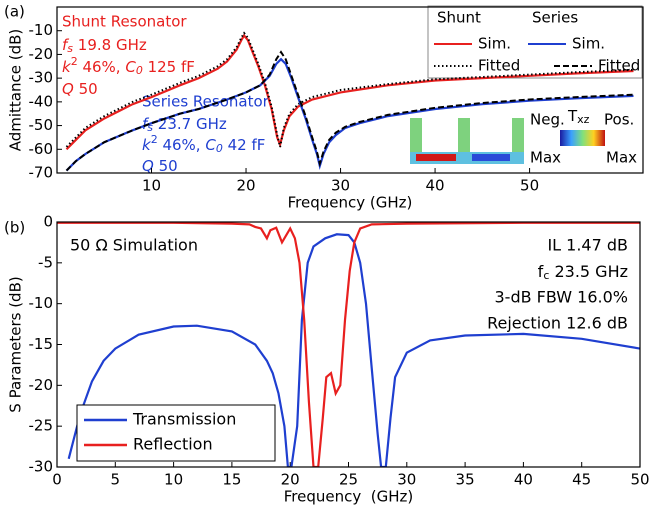 The image size is (649, 519). Describe the element at coordinates (231, 480) in the screenshot. I see `x-tick-label: 15` at that location.